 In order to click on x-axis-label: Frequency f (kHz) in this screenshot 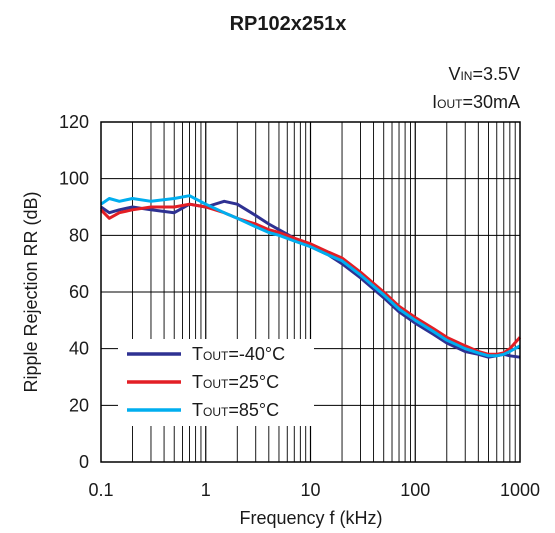, I will do `click(310, 518)`.